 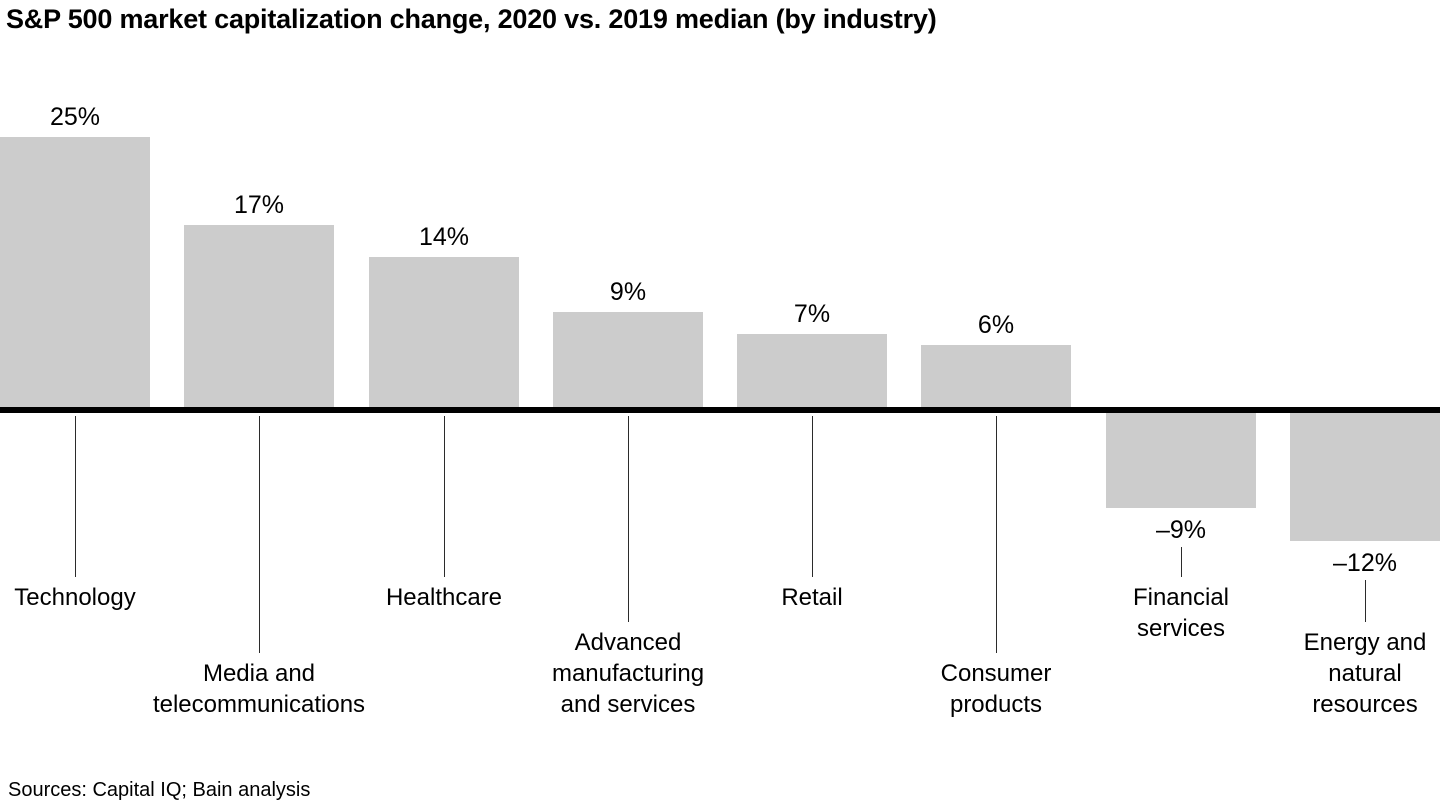 What do you see at coordinates (996, 704) in the screenshot?
I see `category-label-line: products` at bounding box center [996, 704].